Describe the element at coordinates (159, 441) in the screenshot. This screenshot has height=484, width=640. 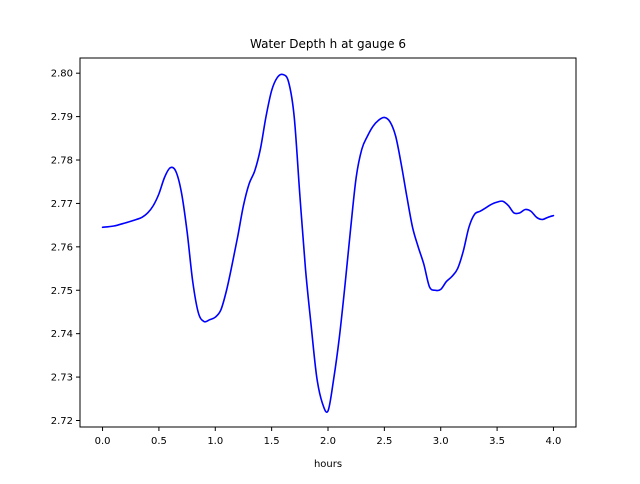
I see `x-tick-label: 0.5` at that location.